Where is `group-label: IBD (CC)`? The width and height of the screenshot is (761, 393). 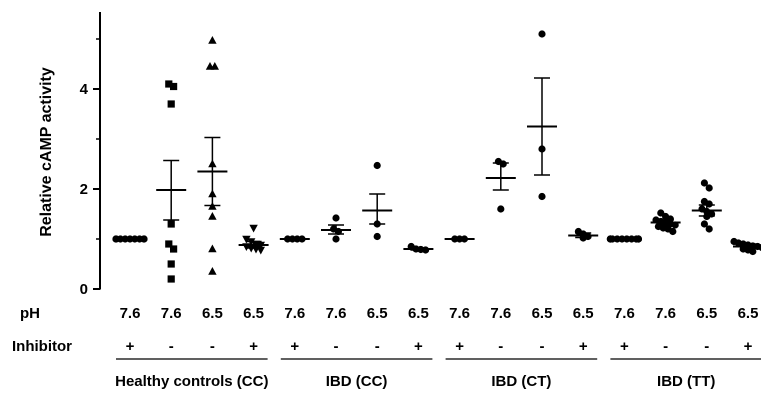 group-label: IBD (CC) is located at coordinates (357, 381).